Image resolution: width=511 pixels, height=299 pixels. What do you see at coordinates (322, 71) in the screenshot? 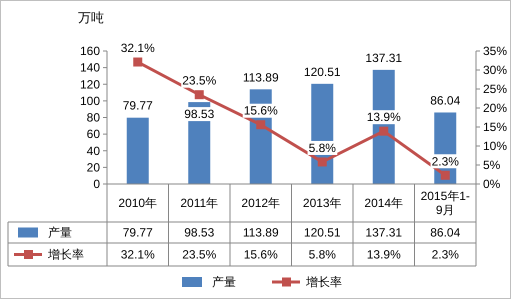
I see `text: 120.51` at bounding box center [322, 71].